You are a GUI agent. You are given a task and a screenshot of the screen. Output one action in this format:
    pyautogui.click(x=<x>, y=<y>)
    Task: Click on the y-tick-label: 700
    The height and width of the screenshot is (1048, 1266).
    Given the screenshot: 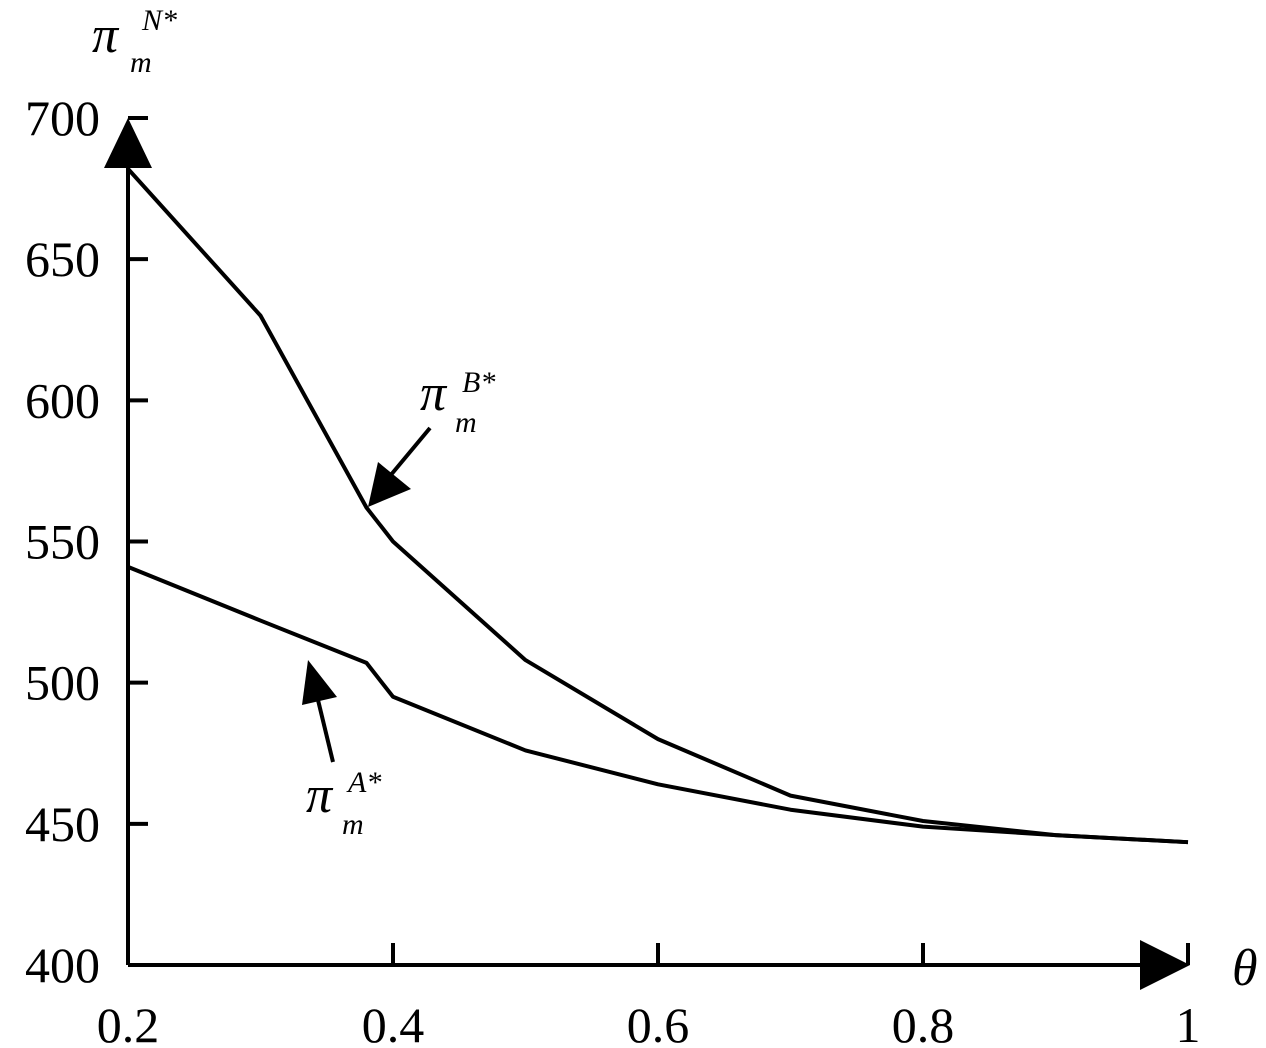 What is the action you would take?
    pyautogui.click(x=62, y=118)
    